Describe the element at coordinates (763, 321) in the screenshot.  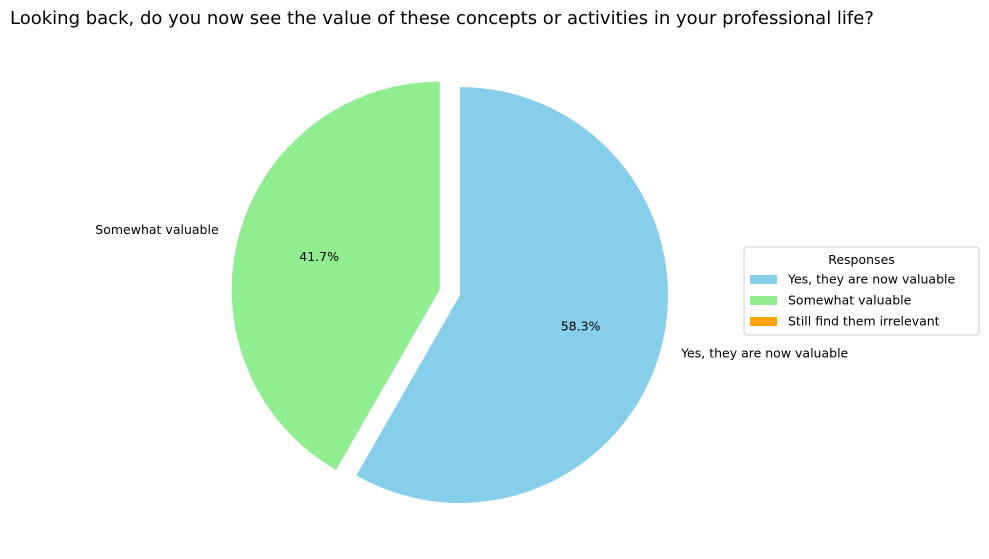
I see `legend-swatch-still-find-them-irrelevant` at that location.